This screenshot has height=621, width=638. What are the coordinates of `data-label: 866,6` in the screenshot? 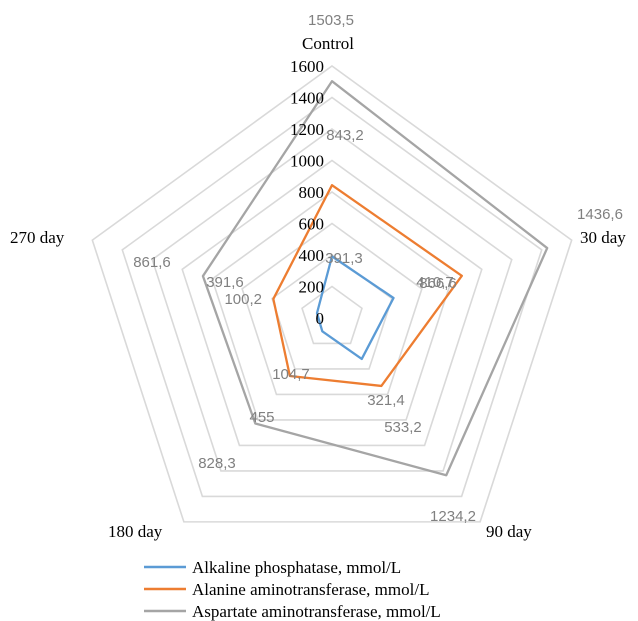 It's located at (438, 283).